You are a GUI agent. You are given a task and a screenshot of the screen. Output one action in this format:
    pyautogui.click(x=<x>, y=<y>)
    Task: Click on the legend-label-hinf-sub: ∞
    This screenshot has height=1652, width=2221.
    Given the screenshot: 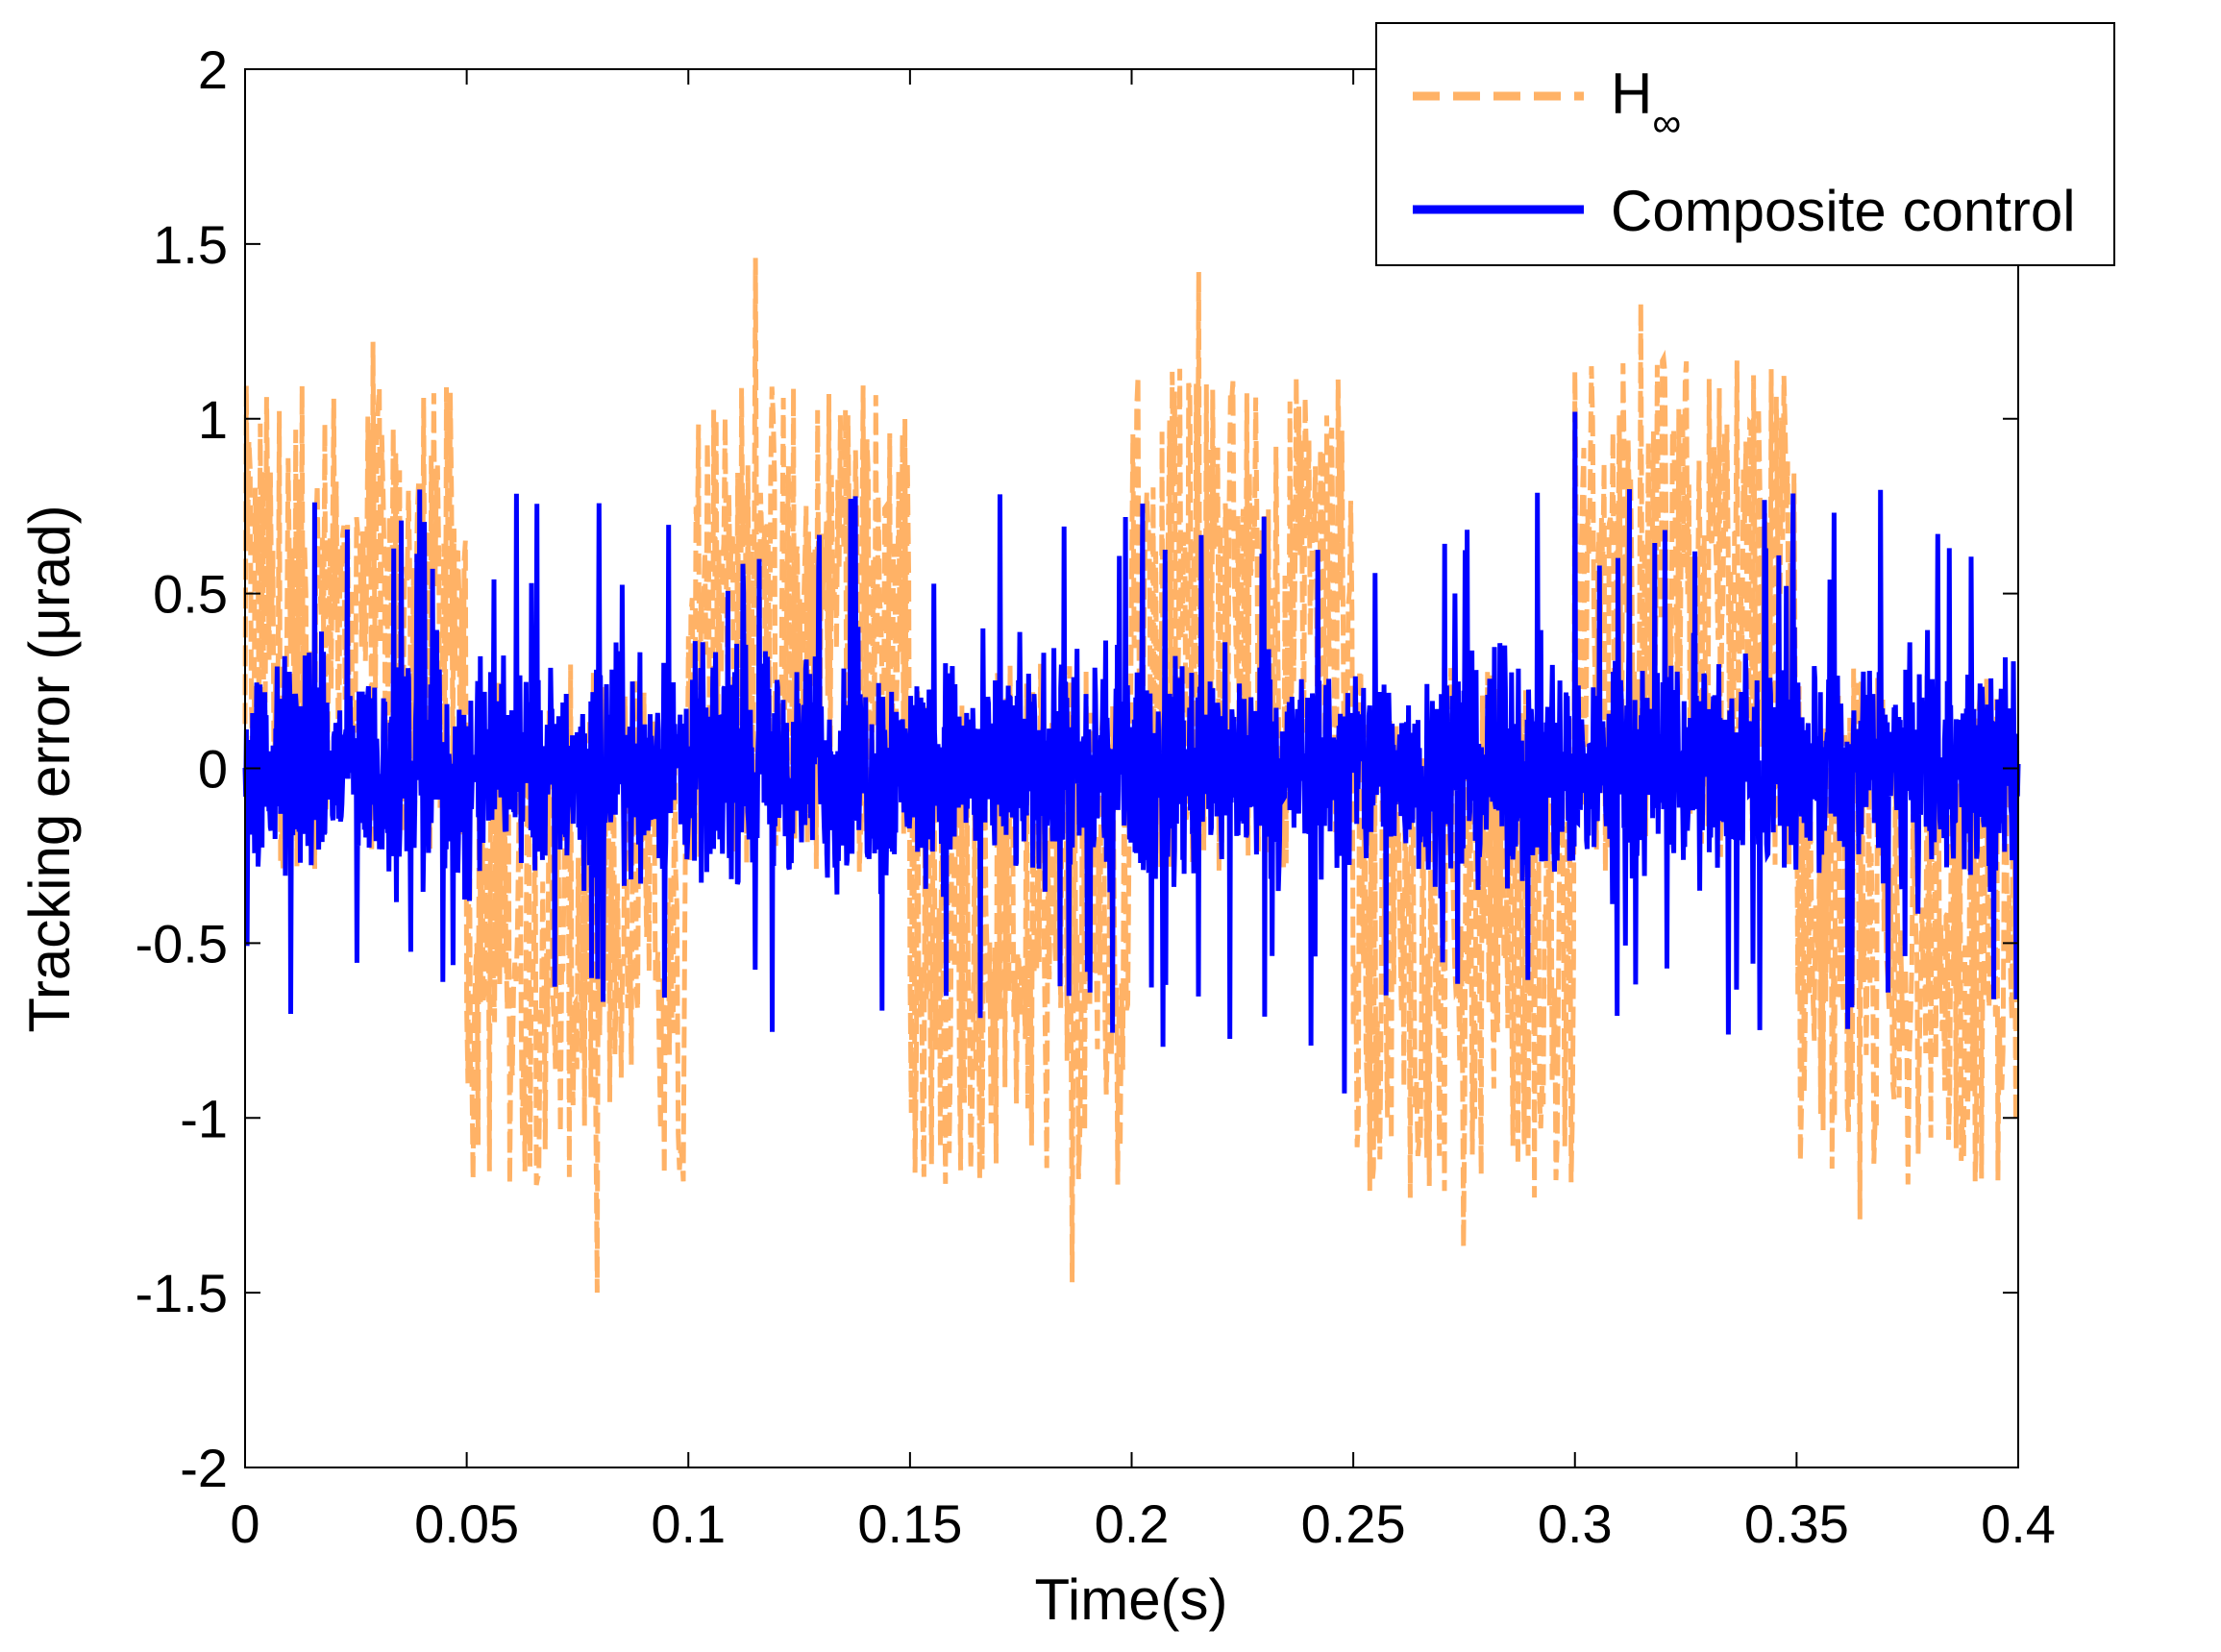 What is the action you would take?
    pyautogui.click(x=1666, y=122)
    